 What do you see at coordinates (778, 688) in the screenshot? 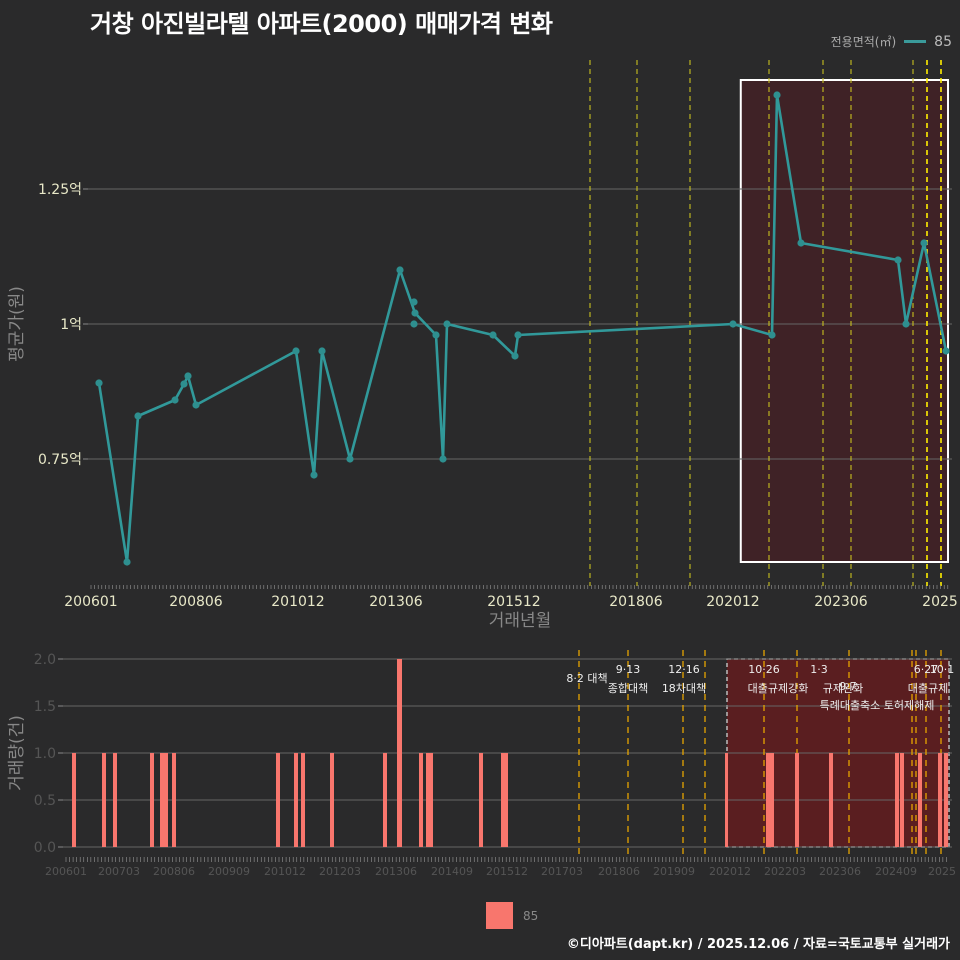
I see `policy-event-label: 대출규제강화` at bounding box center [778, 688].